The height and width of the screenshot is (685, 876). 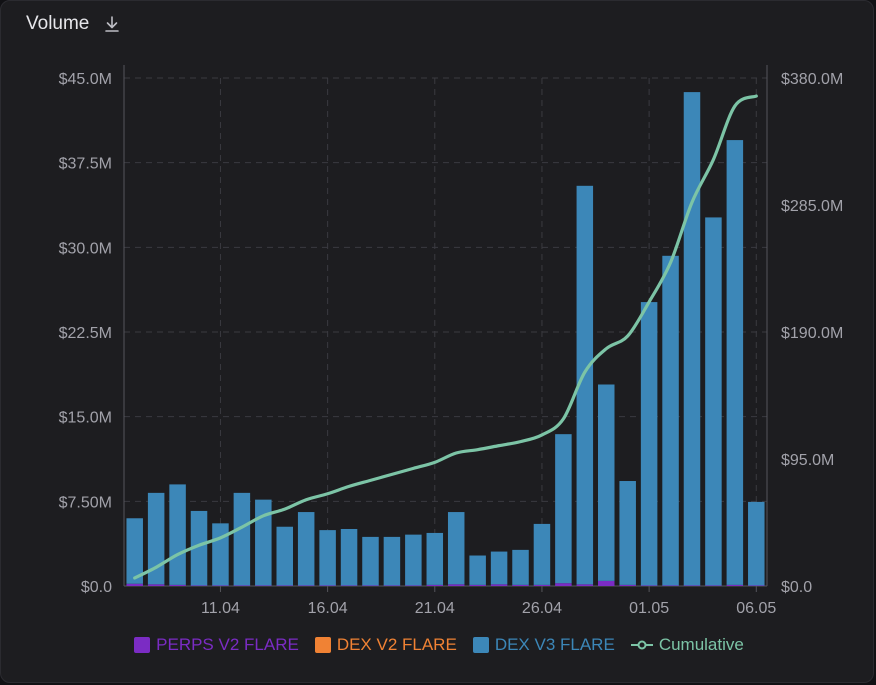 I want to click on legend-label-dex-v3: DEX V3 FLARE, so click(x=554, y=644).